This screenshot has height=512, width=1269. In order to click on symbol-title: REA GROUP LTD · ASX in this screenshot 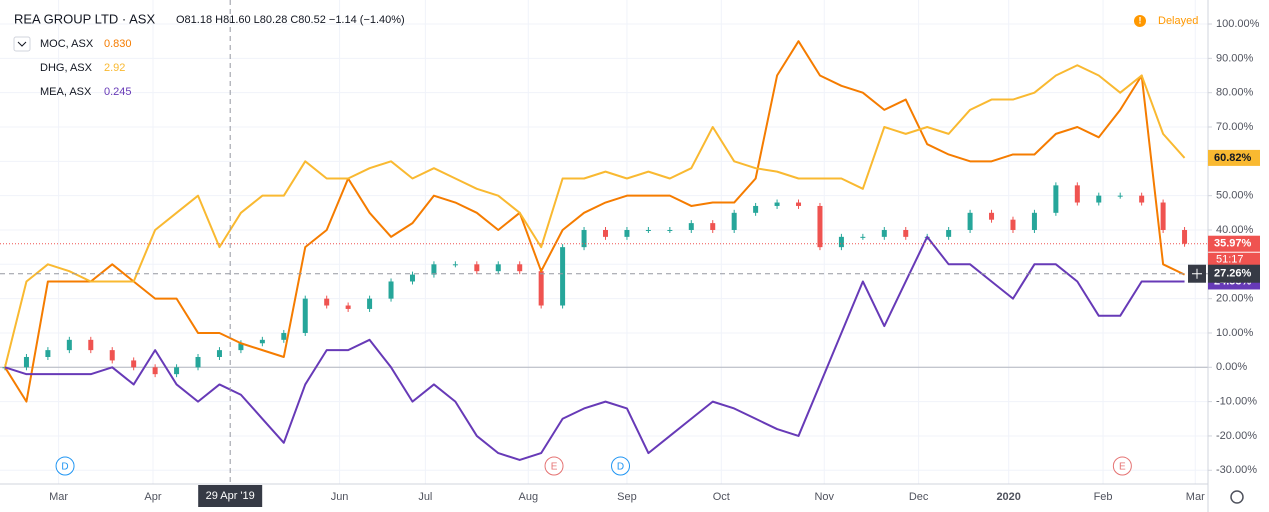, I will do `click(84, 18)`.